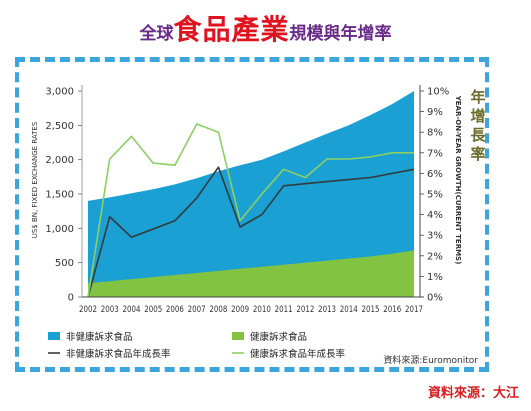 Image resolution: width=531 pixels, height=411 pixels. What do you see at coordinates (298, 354) in the screenshot?
I see `legend-label: 健康訴求食品年成長率` at bounding box center [298, 354].